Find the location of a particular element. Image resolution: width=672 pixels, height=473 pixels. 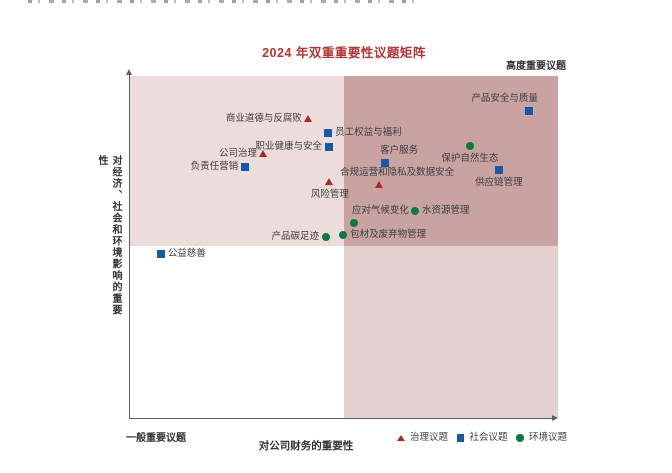

quadrant-top-left is located at coordinates (237, 161).